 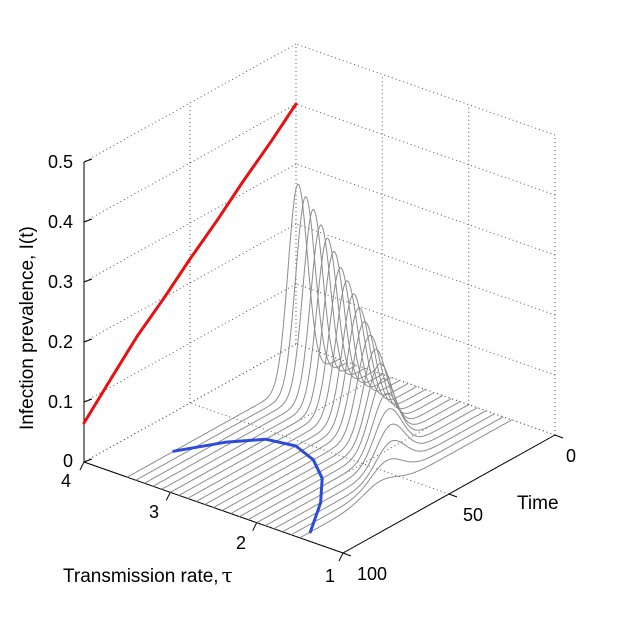 I want to click on tau-tick-labels: 1 2 3 4, so click(x=198, y=528).